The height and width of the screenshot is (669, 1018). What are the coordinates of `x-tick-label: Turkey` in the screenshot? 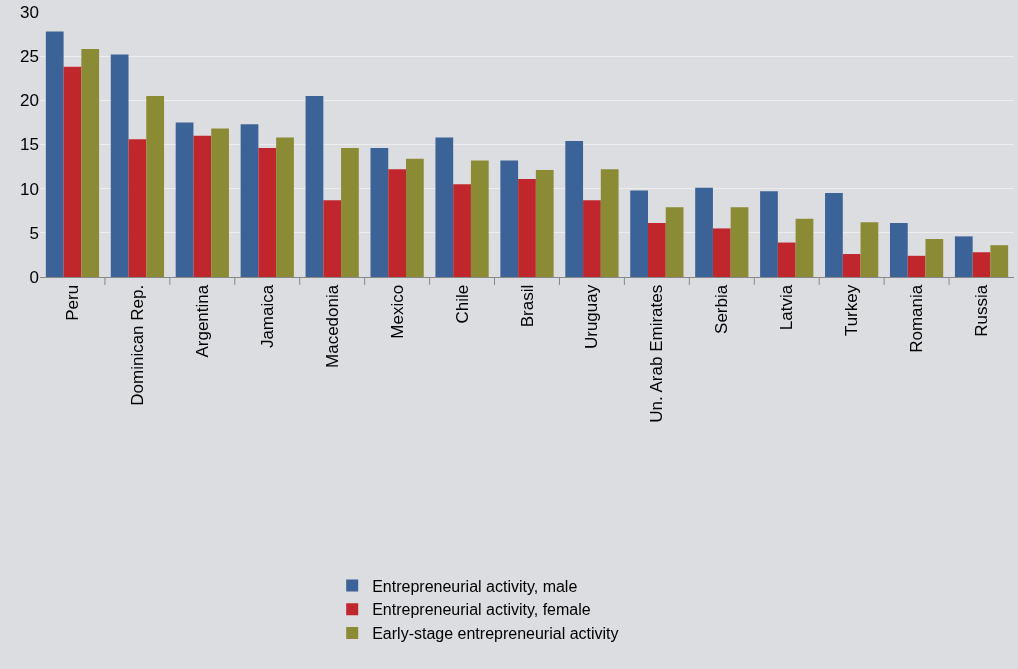 It's located at (852, 310).